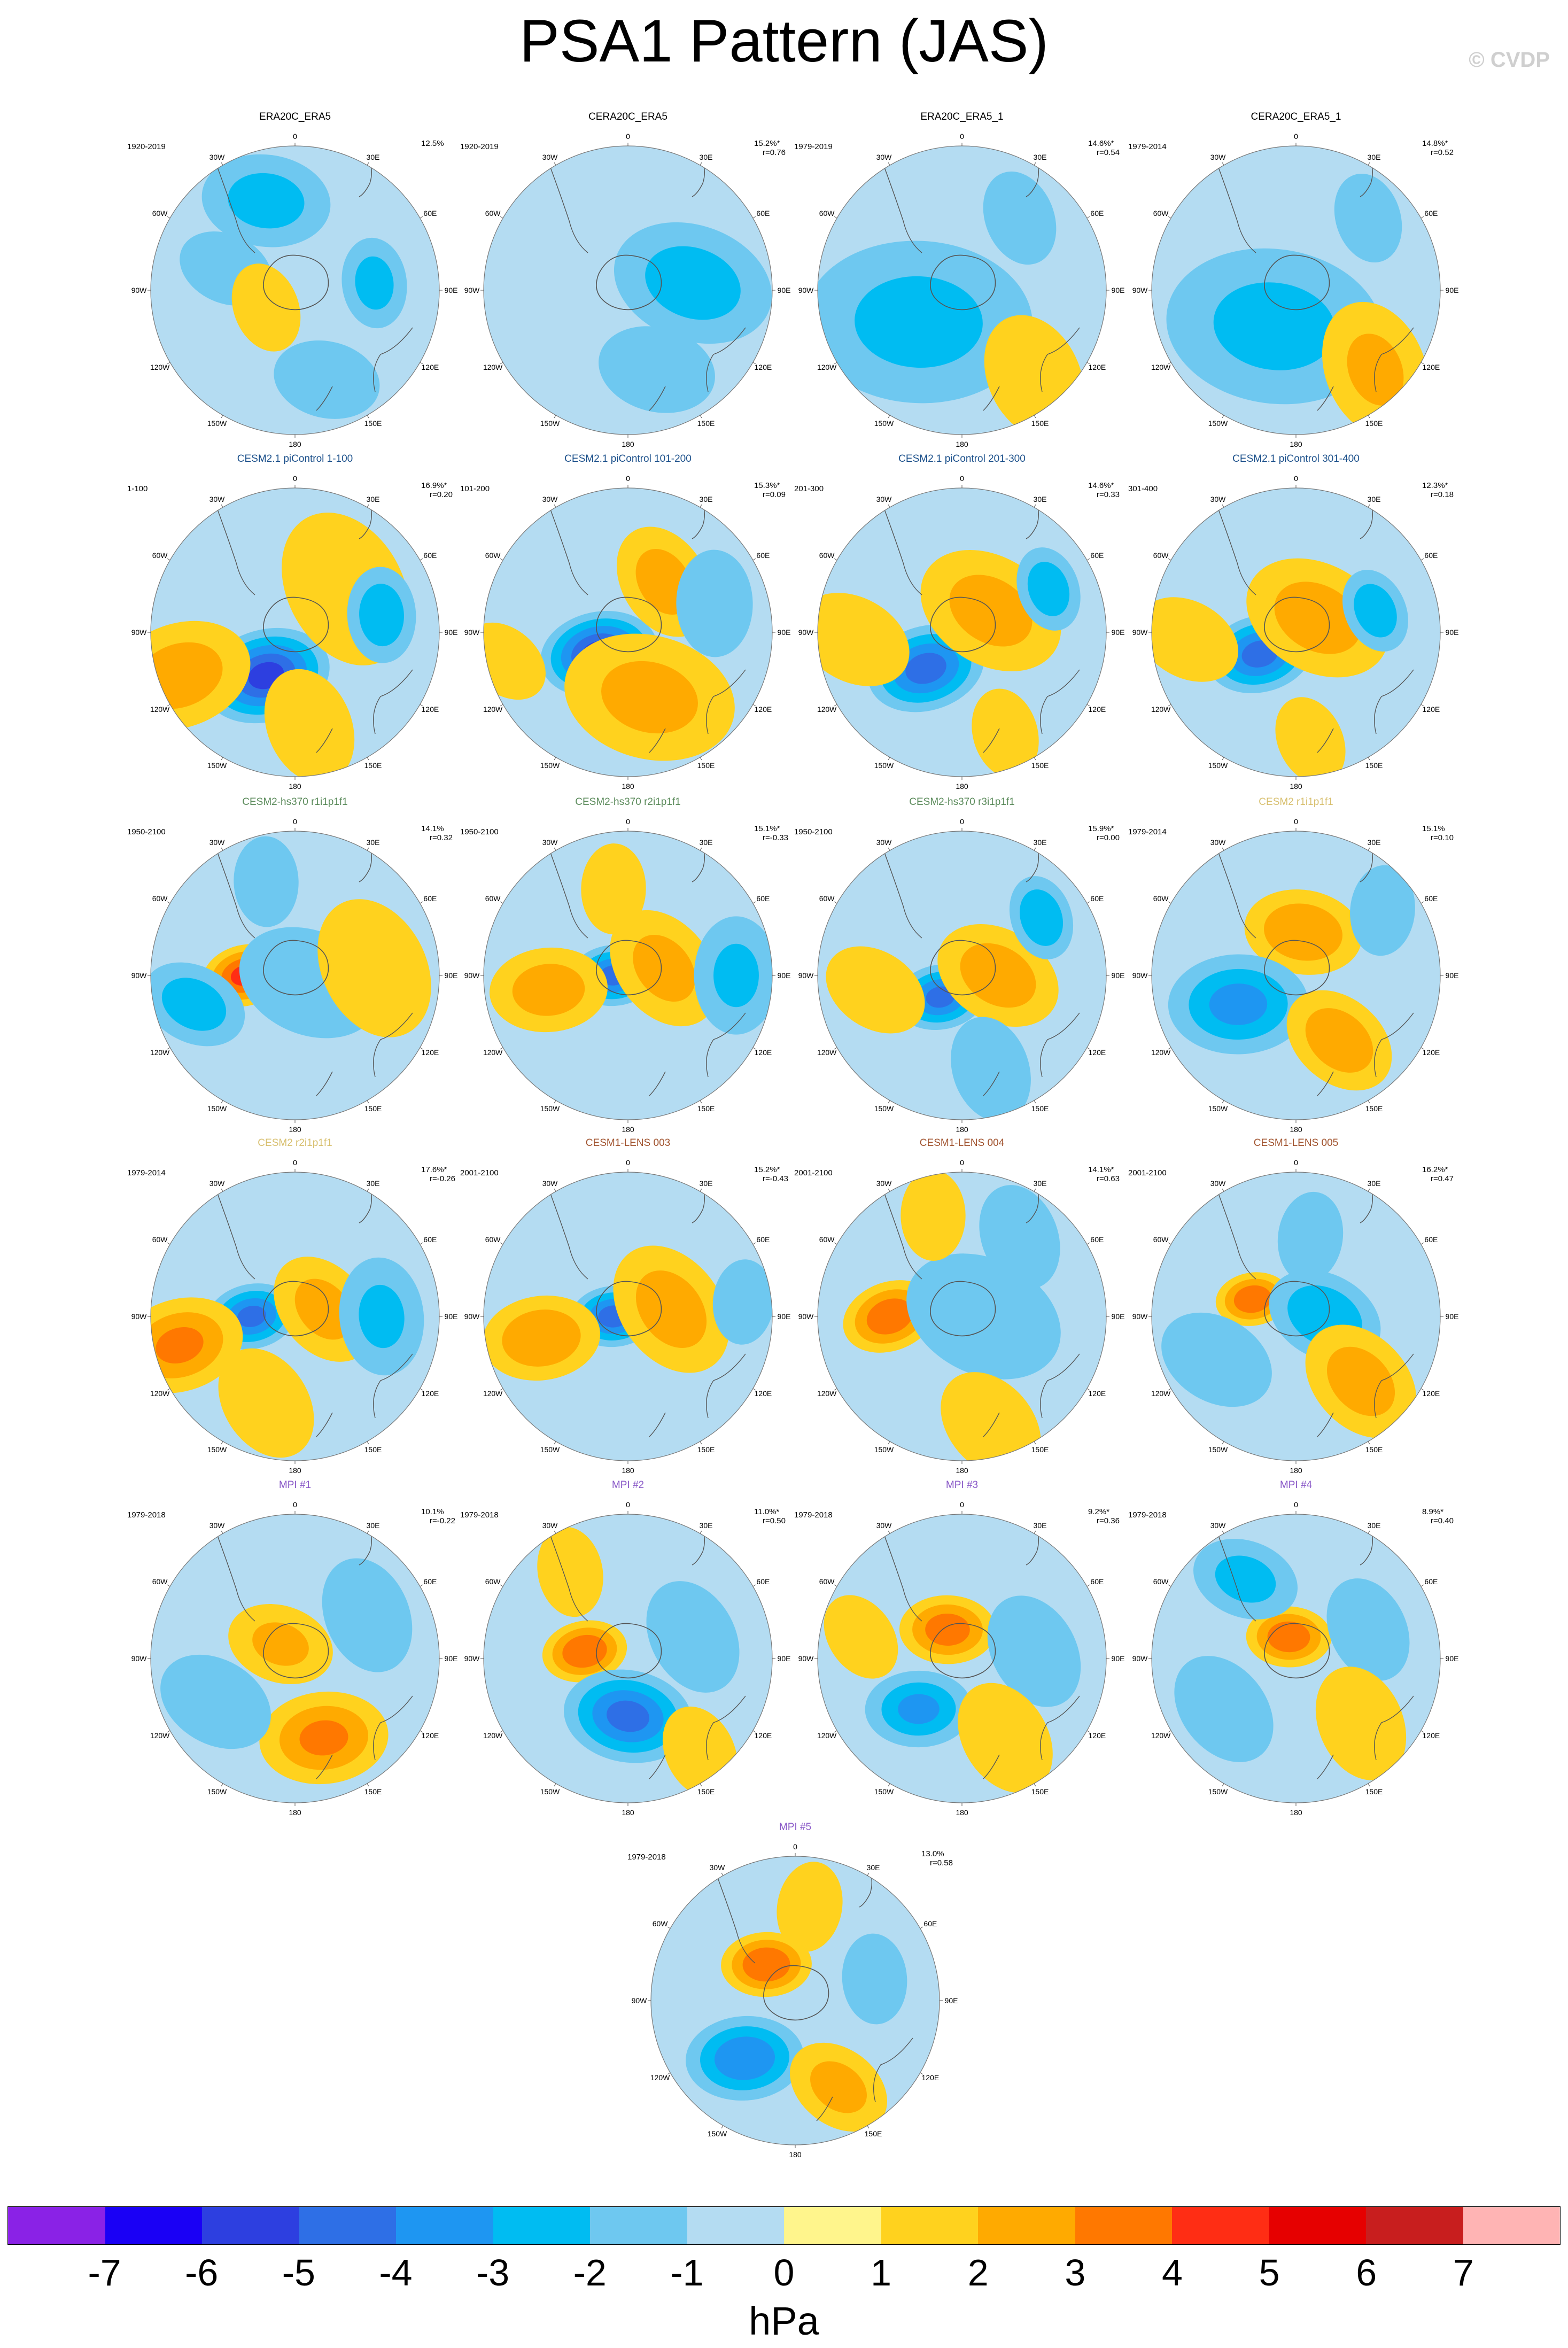 The image size is (1568, 2348). Describe the element at coordinates (442, 837) in the screenshot. I see `panel-pattern-correlation: r=0.32` at that location.